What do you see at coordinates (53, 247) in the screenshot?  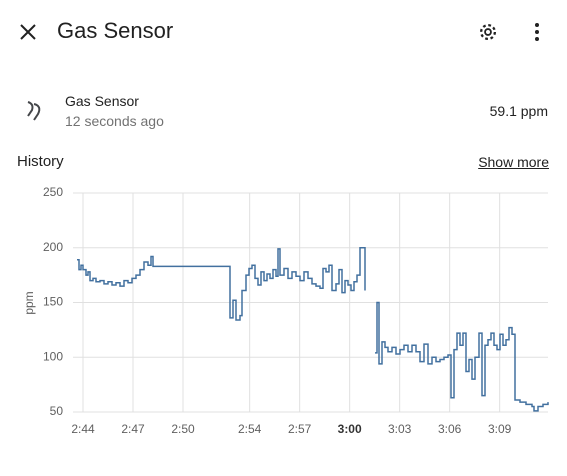 I see `y-tick-label: 200` at bounding box center [53, 247].